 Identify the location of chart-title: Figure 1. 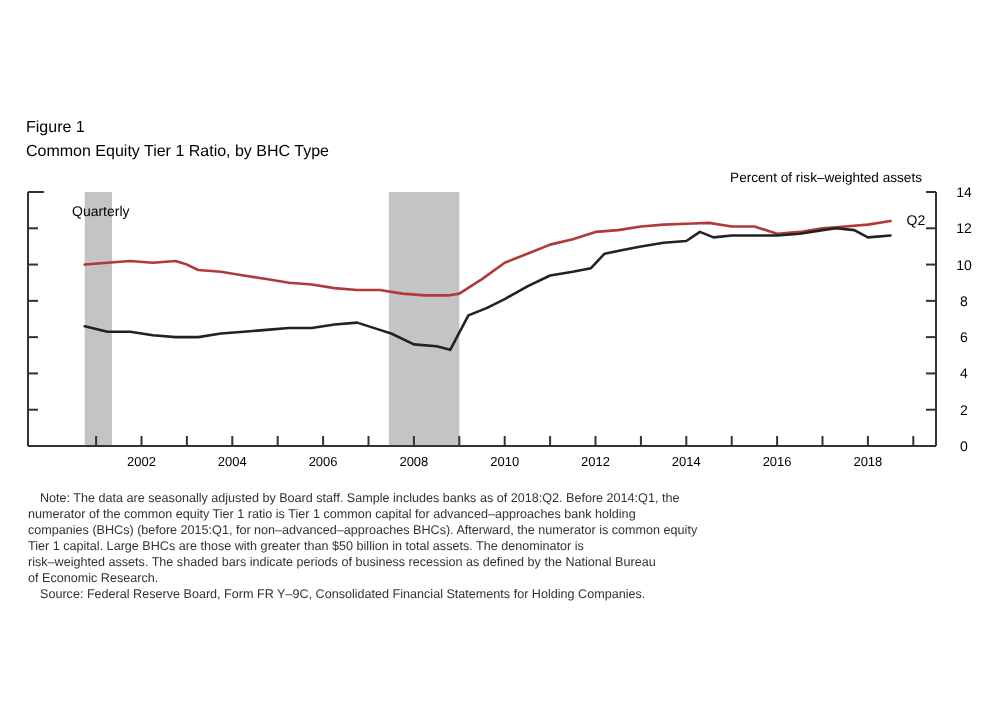
(56, 127).